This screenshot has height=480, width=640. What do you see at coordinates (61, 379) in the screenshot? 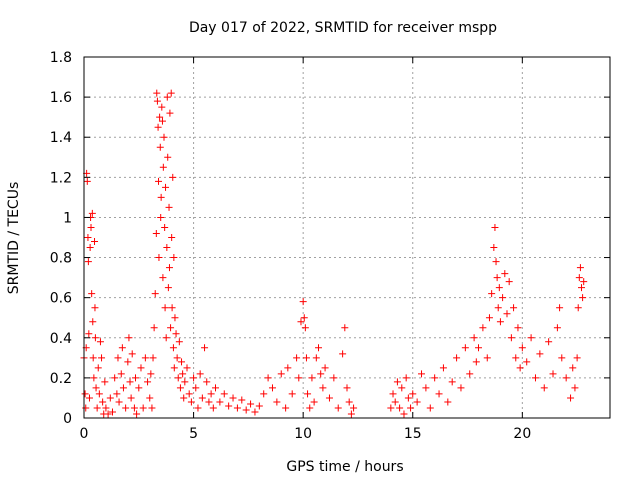
I see `y-tick-label: 0.2` at bounding box center [61, 379].